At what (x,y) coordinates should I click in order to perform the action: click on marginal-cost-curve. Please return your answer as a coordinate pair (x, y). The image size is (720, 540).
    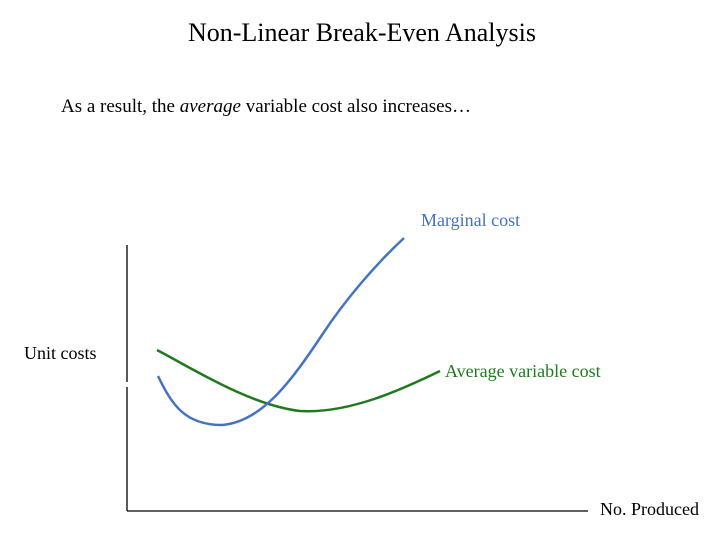
    Looking at the image, I should click on (280, 332).